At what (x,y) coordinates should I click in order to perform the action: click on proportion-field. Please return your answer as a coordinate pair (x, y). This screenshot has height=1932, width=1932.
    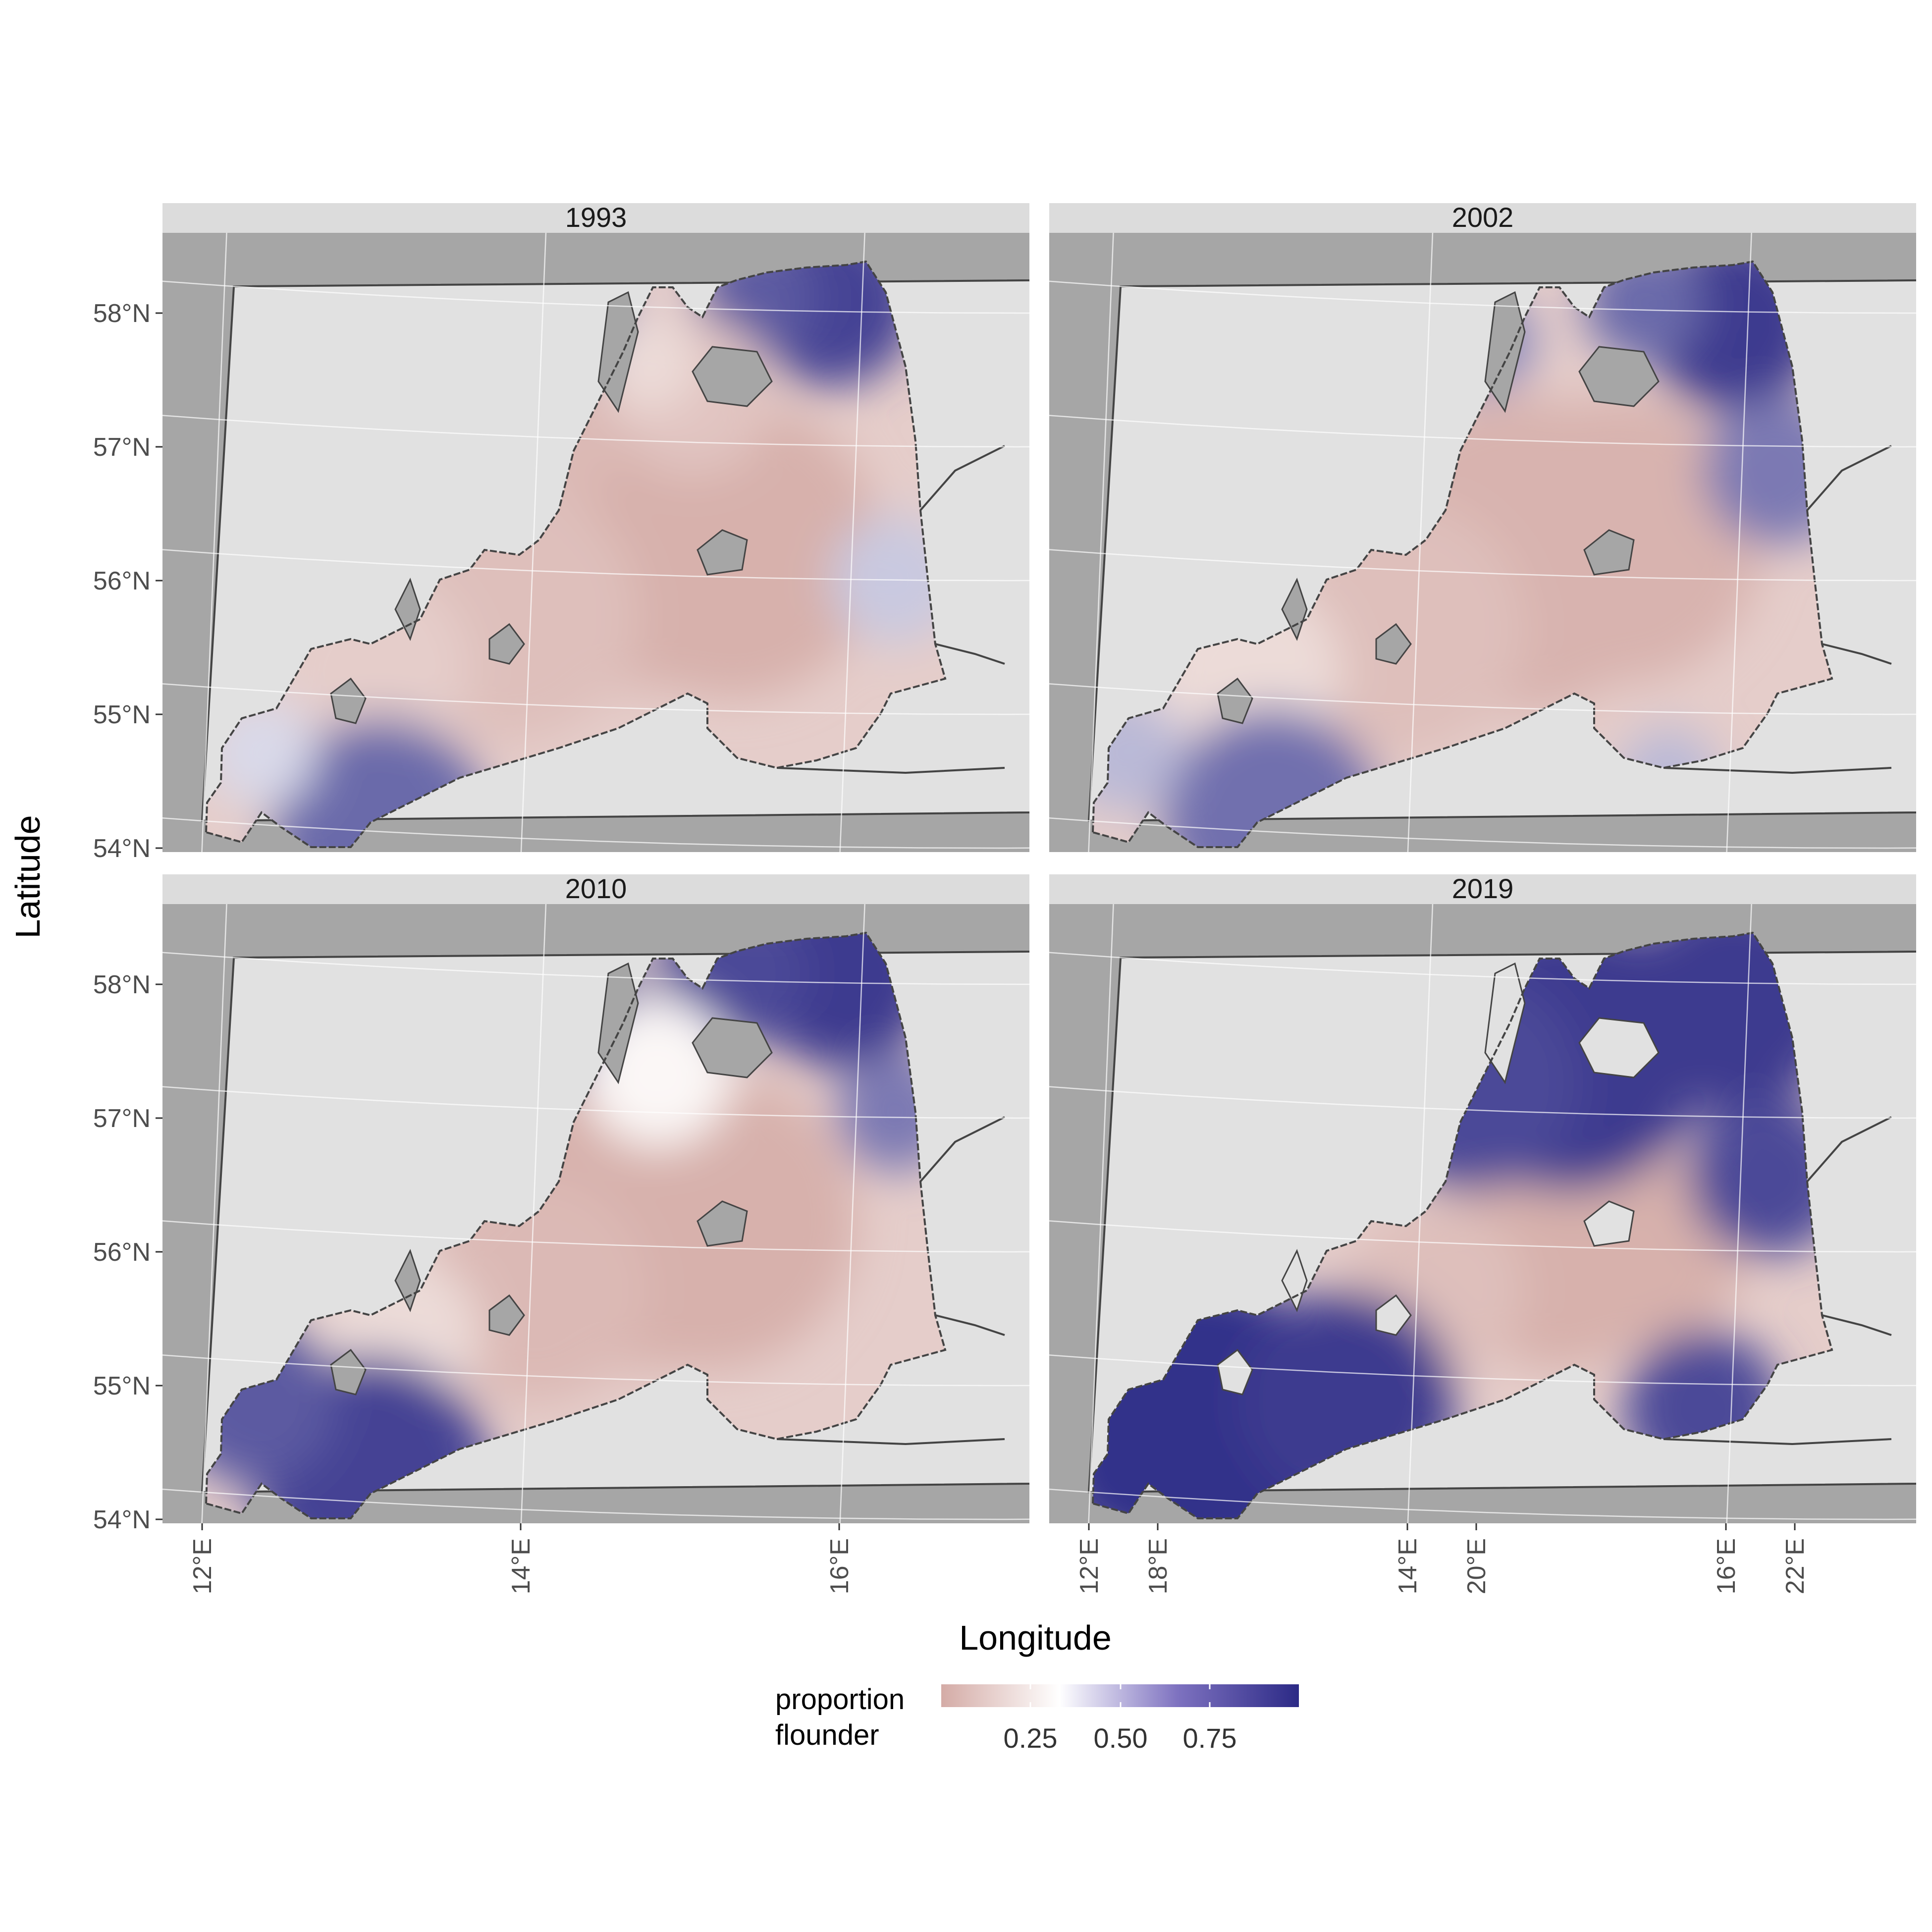
    Looking at the image, I should click on (841, 1001).